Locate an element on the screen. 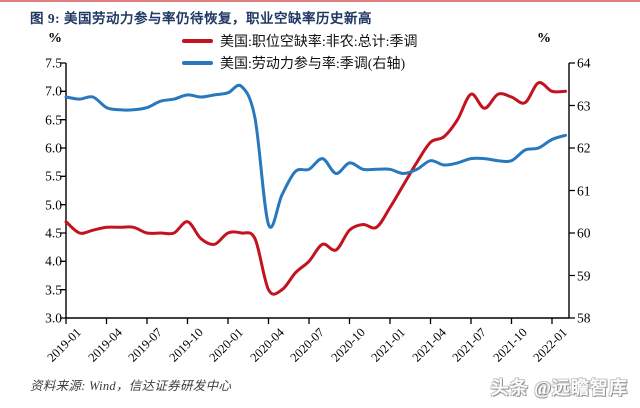 This screenshot has height=408, width=640. left-axis-tick-label: 3.0 is located at coordinates (53, 318).